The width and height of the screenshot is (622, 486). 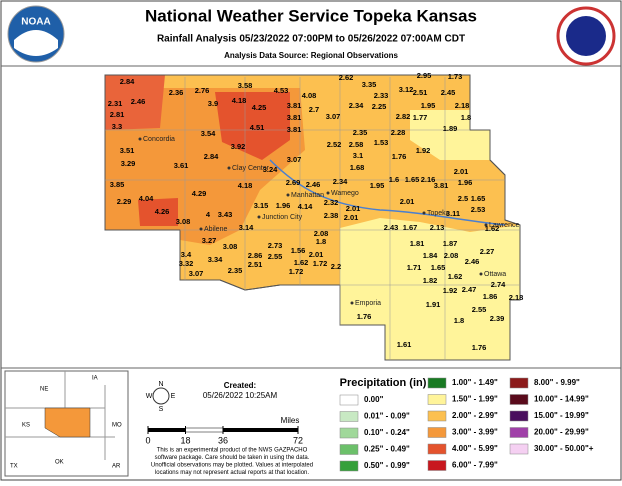 What do you see at coordinates (298, 250) in the screenshot?
I see `rainfall-reading: 1.56` at bounding box center [298, 250].